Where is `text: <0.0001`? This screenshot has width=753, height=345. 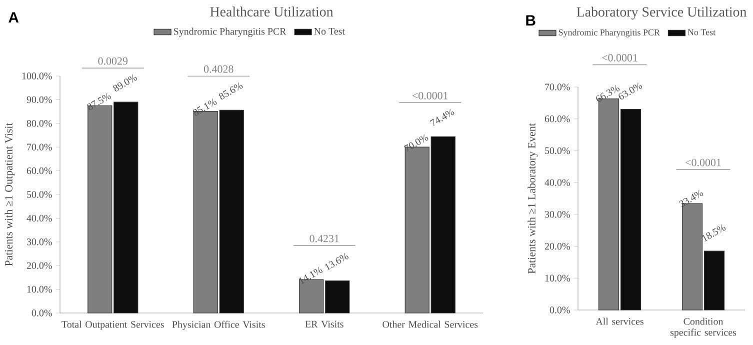
text: <0.0001 is located at coordinates (620, 58).